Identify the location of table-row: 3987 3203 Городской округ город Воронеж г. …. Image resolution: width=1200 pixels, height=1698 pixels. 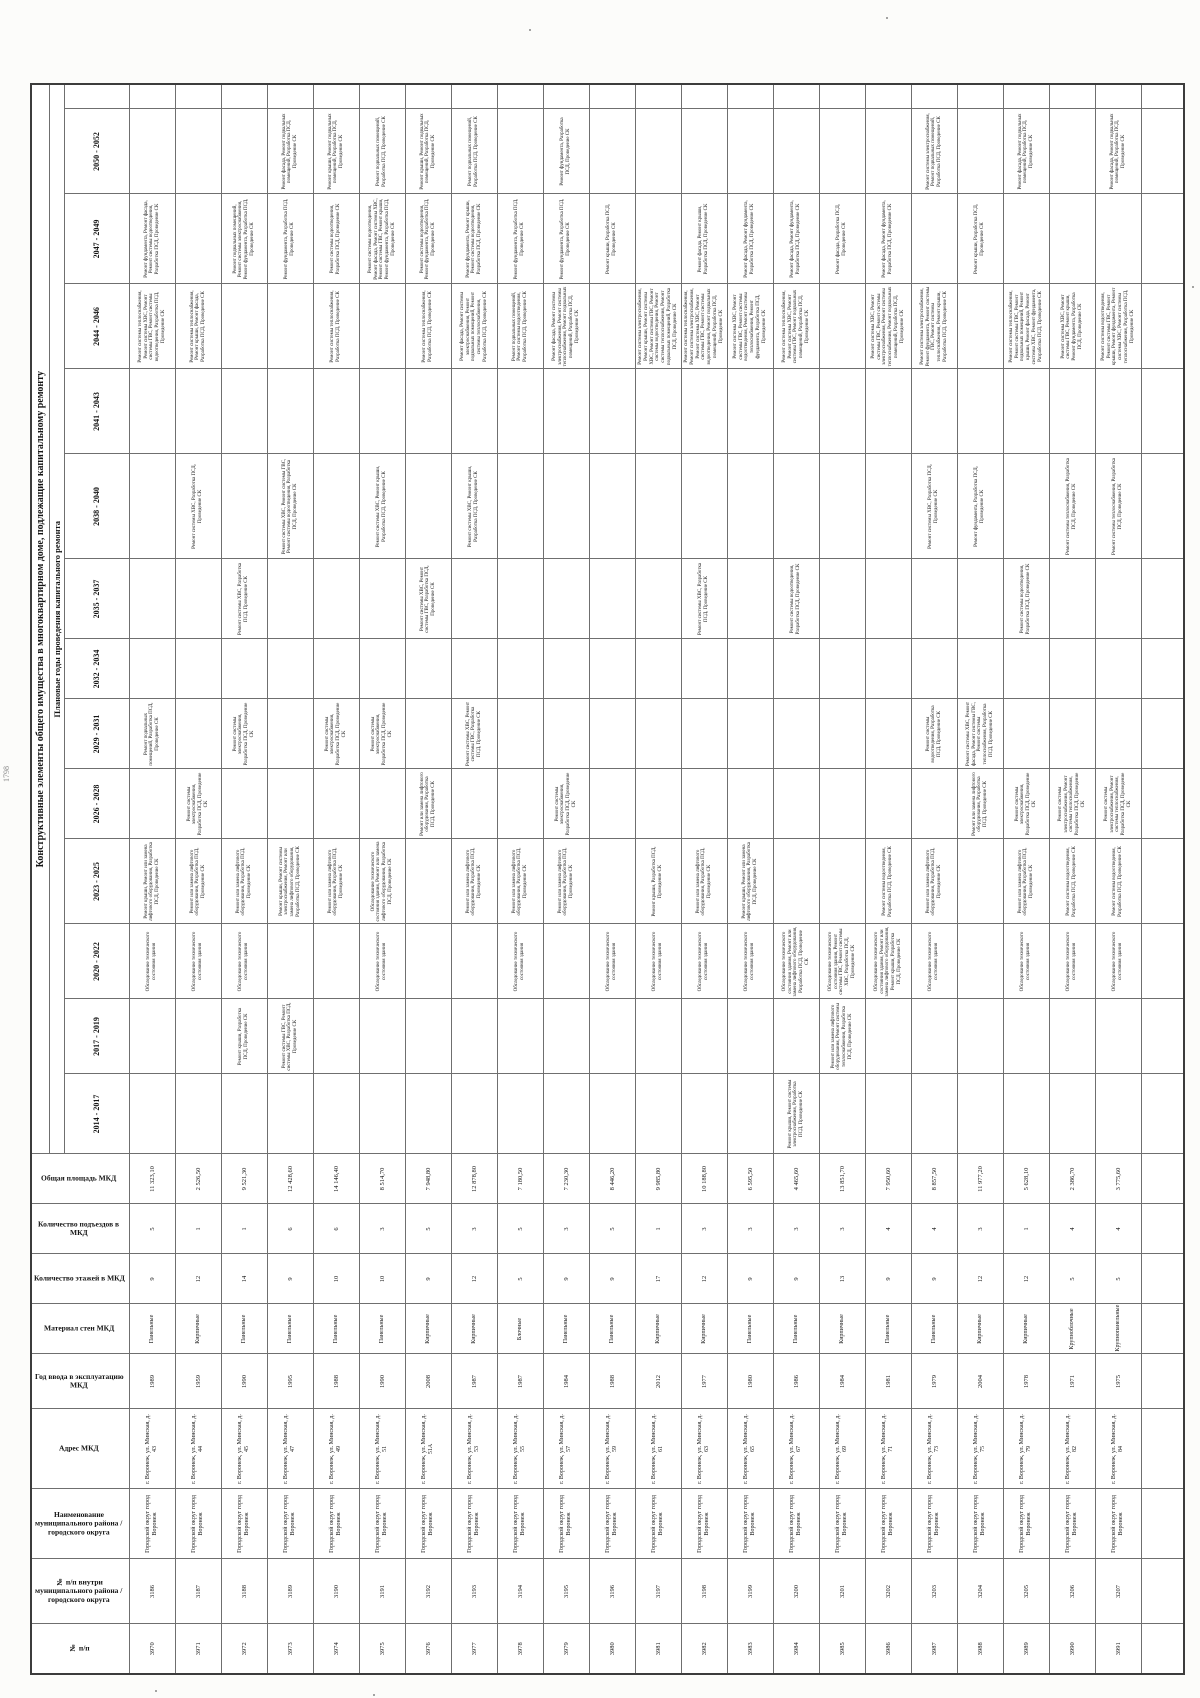
(934, 878).